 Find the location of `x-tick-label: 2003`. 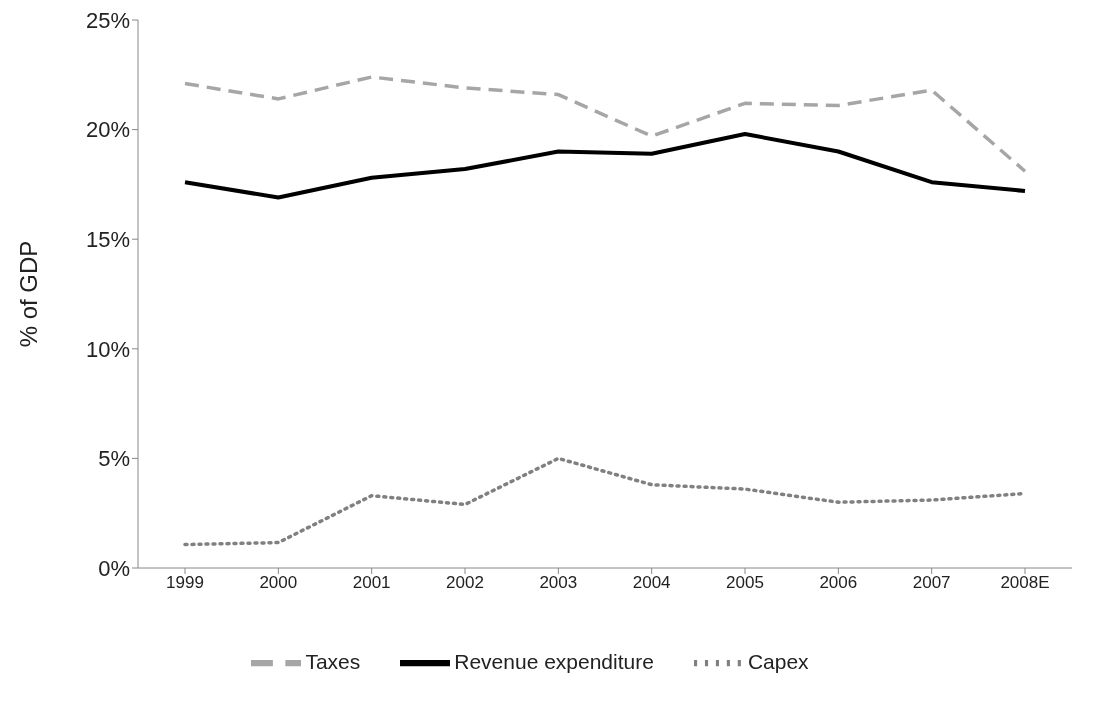

x-tick-label: 2003 is located at coordinates (558, 583).